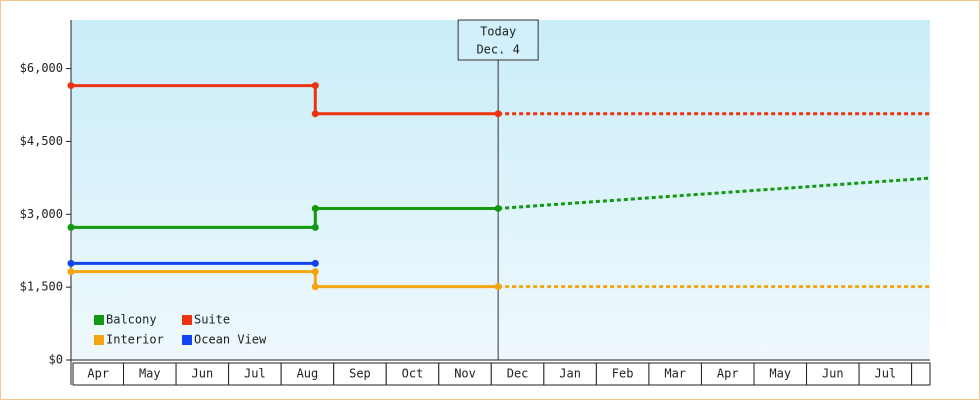  Describe the element at coordinates (921, 374) in the screenshot. I see `month-box` at that location.